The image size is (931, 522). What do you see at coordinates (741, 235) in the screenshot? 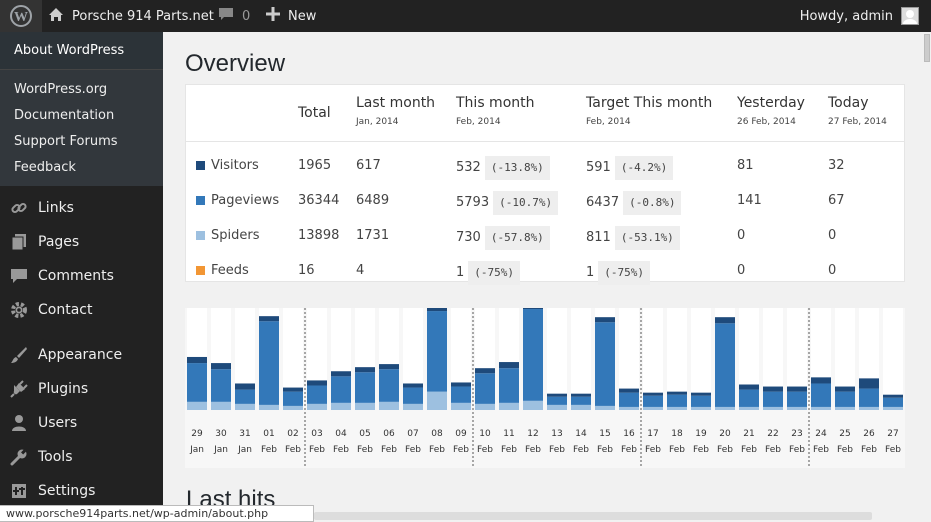
I see `cell-yesterday-spiders: 0` at bounding box center [741, 235].